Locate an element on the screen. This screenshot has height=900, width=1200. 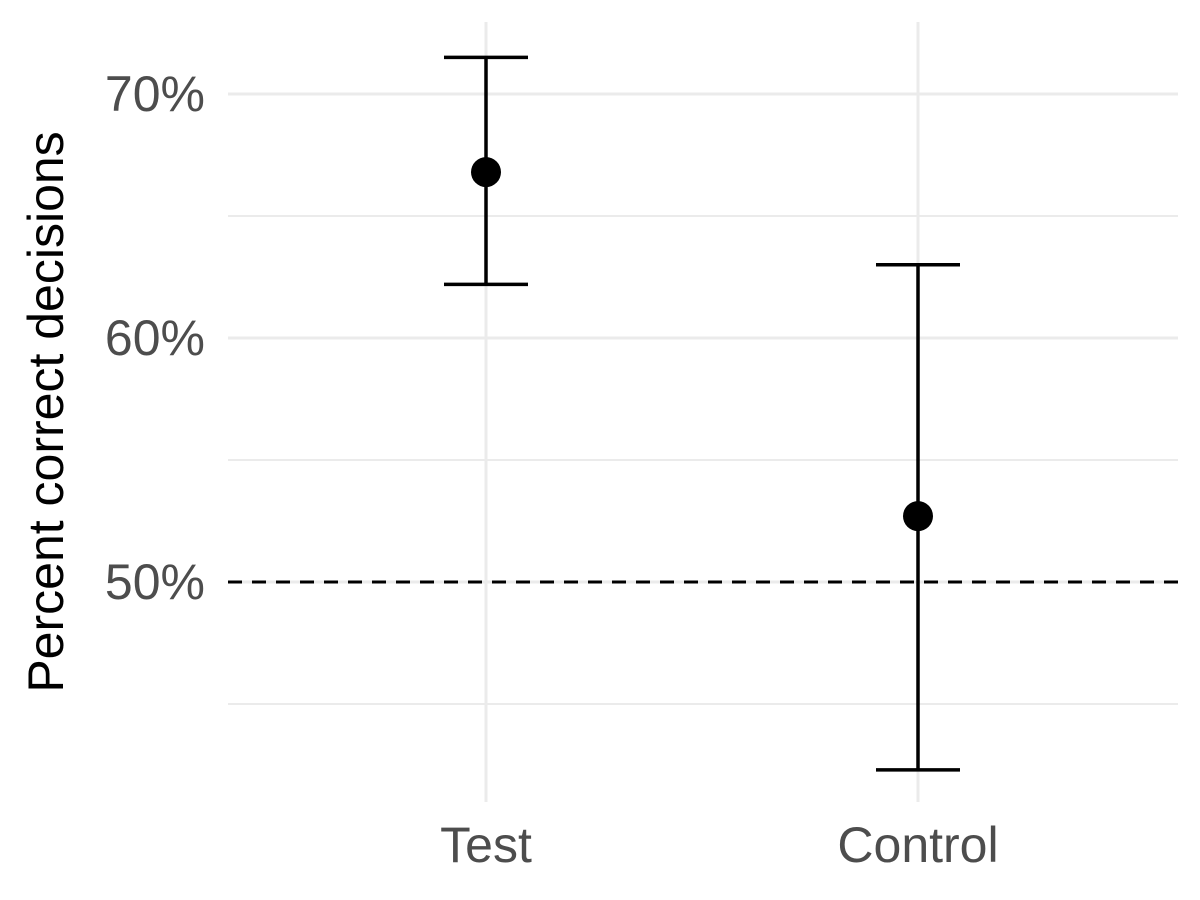
x-tick-label: Test is located at coordinates (486, 845).